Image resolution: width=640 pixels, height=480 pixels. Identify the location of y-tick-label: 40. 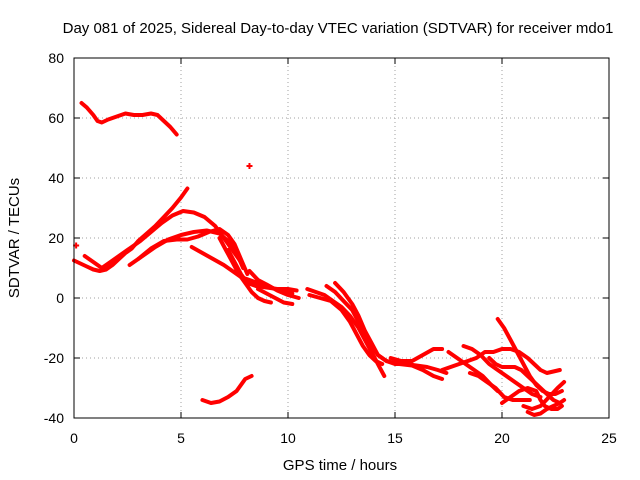
(56, 178).